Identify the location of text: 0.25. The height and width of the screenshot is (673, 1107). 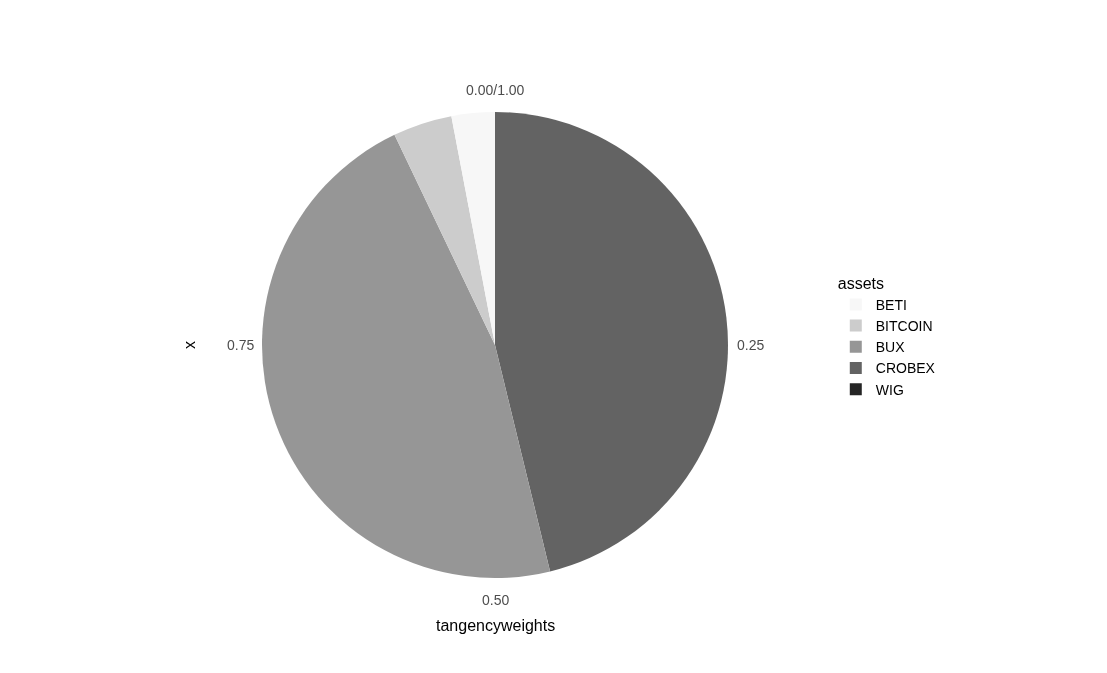
(751, 345).